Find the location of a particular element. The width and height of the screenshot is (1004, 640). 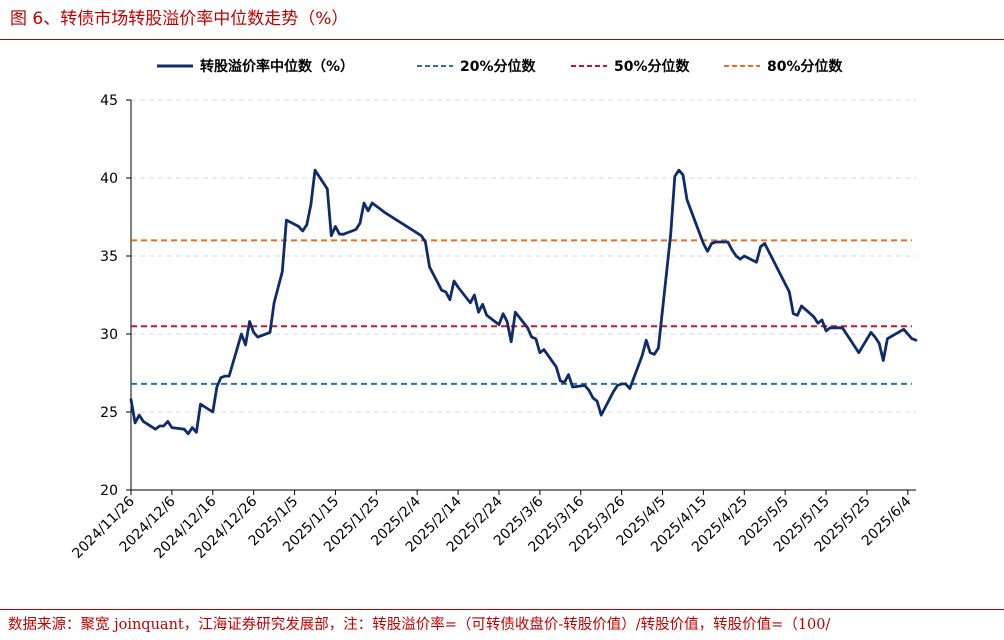

legend-label: 转股溢价率中位数（%） is located at coordinates (277, 66).